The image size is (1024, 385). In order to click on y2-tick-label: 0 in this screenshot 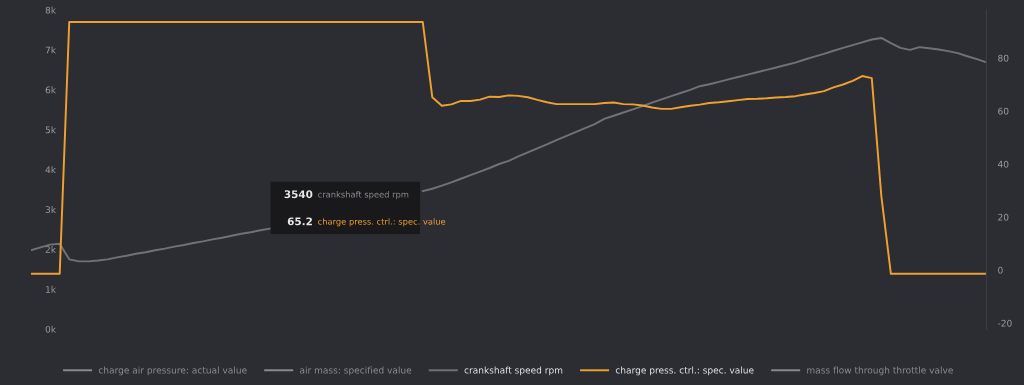, I will do `click(1000, 270)`.